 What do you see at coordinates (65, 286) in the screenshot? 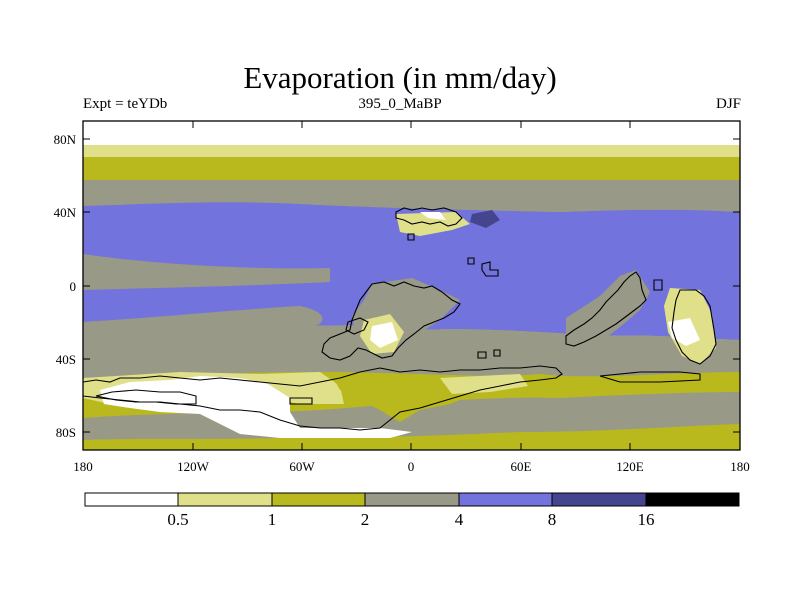
I see `lat-labels: 80N 40N 0 40S 80S` at bounding box center [65, 286].